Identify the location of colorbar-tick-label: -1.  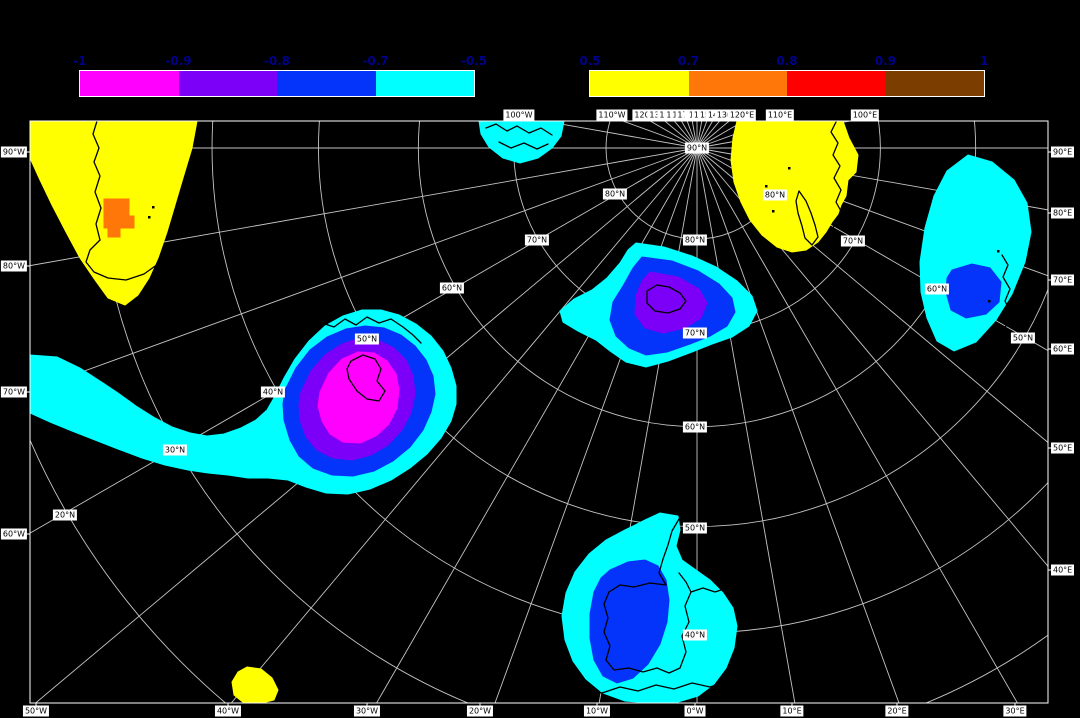
(80, 61).